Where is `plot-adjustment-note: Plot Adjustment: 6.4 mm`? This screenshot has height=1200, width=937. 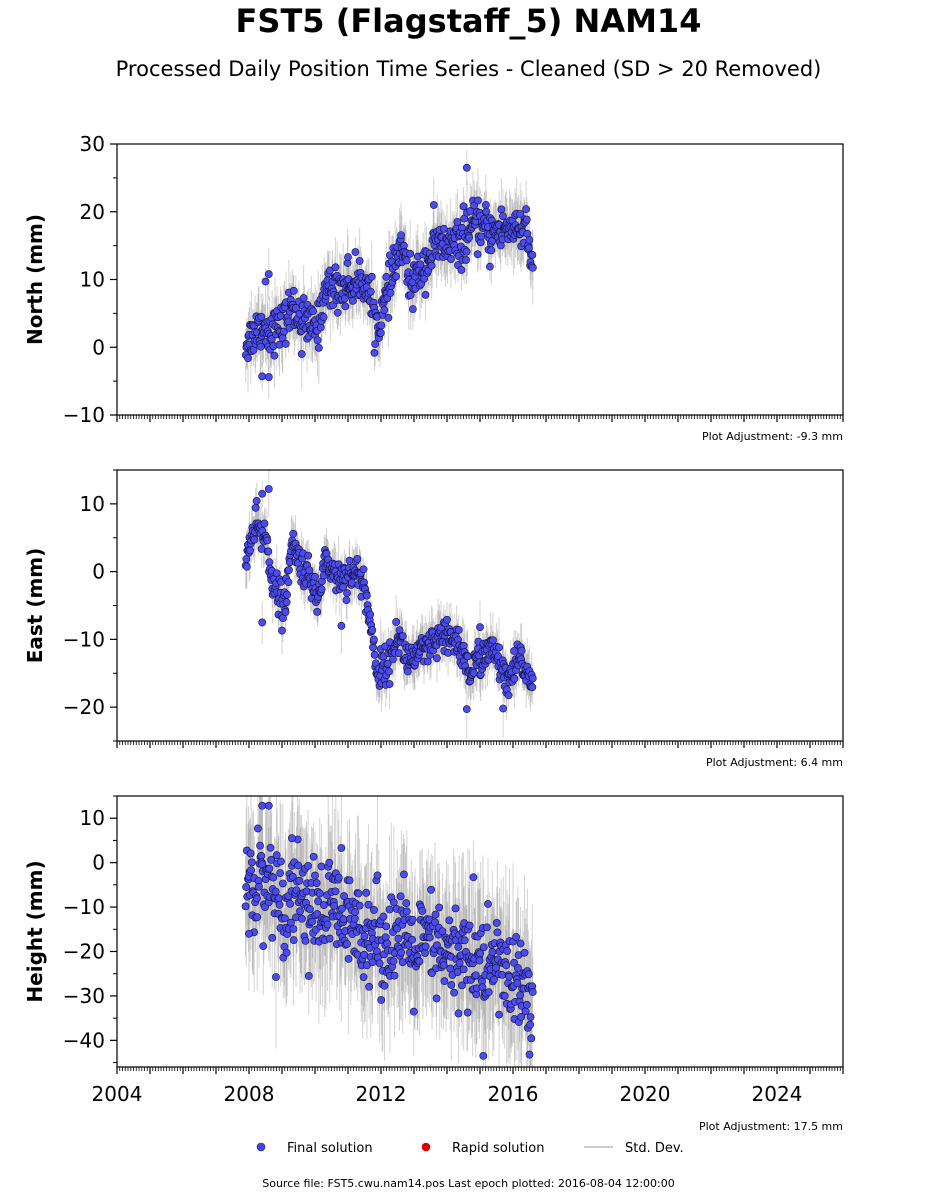 plot-adjustment-note: Plot Adjustment: 6.4 mm is located at coordinates (774, 762).